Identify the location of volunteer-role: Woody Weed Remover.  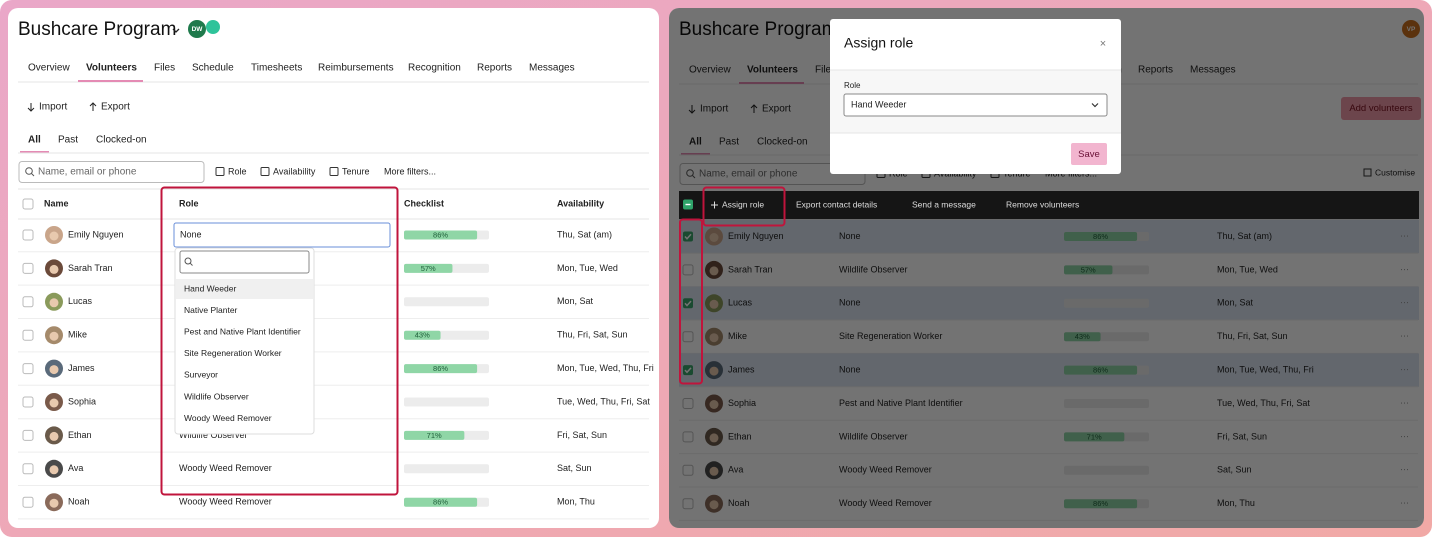
(225, 468).